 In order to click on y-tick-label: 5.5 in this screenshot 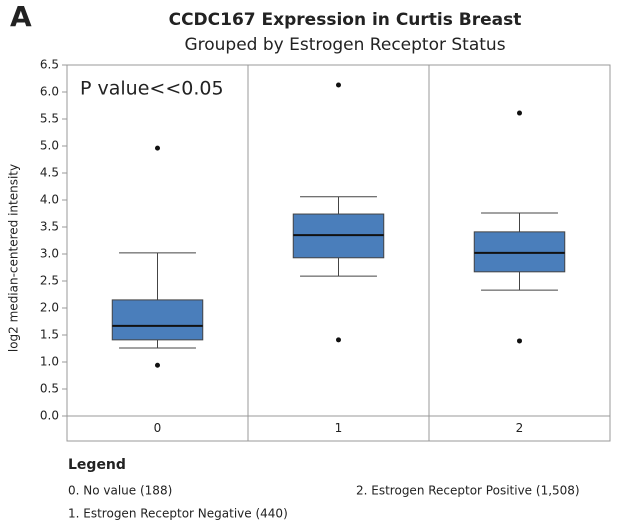, I will do `click(49, 119)`.